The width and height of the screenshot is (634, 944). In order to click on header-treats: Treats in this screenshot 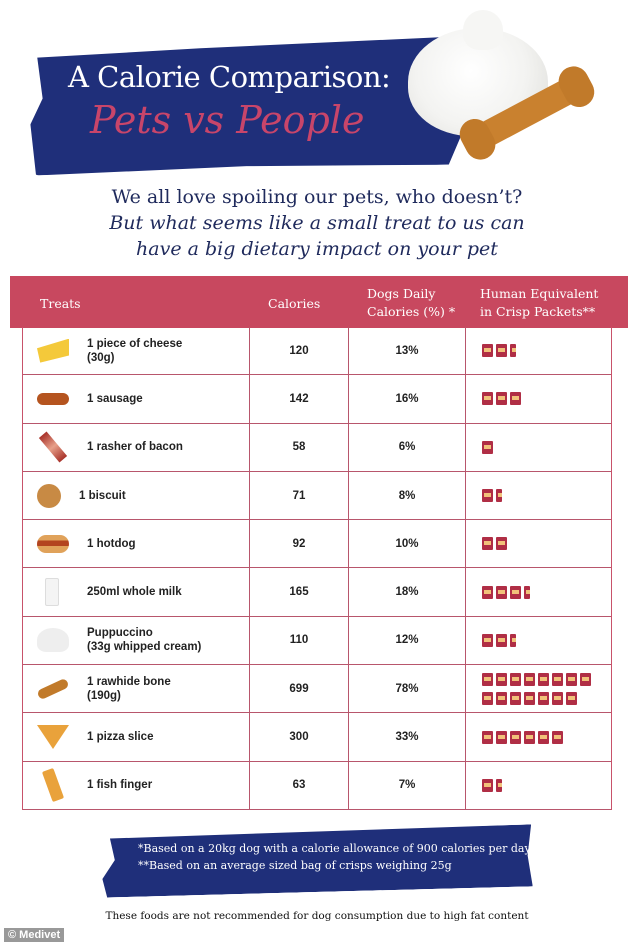, I will do `click(60, 303)`.